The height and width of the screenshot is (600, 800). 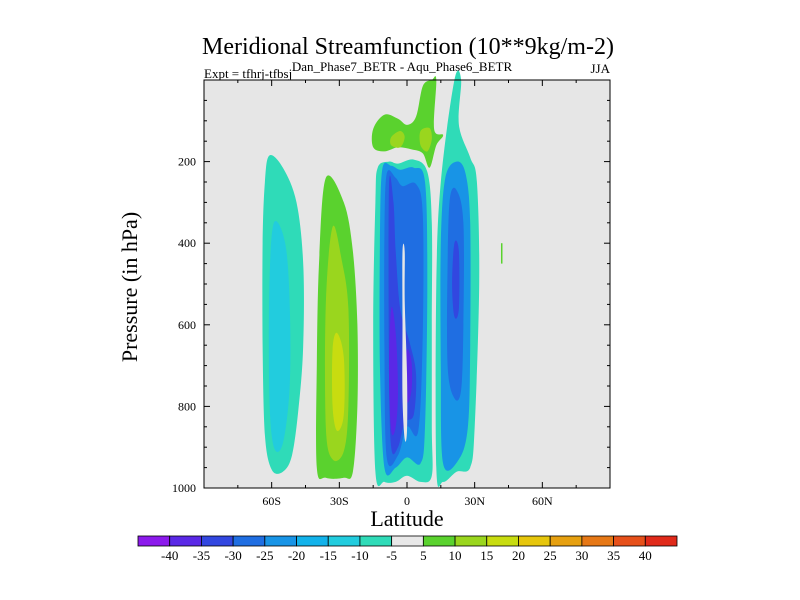 What do you see at coordinates (393, 371) in the screenshot?
I see `contour-region-hadley-deep-core` at bounding box center [393, 371].